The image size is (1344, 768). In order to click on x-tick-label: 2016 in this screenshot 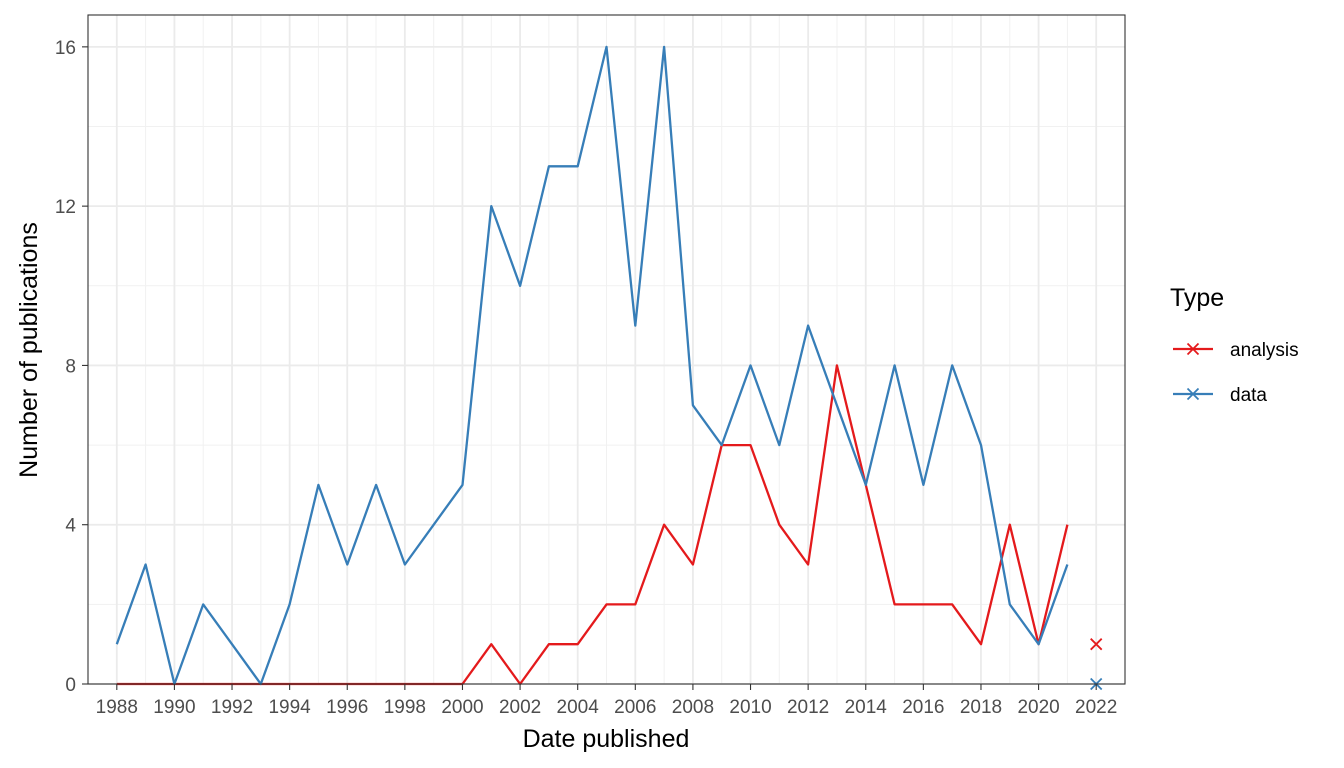, I will do `click(923, 707)`.